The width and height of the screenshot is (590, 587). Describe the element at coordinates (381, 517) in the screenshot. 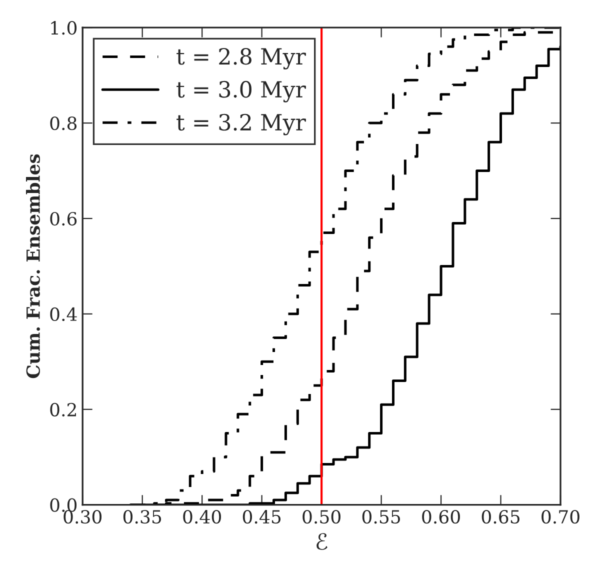

I see `x-tick-label: 0.55` at that location.